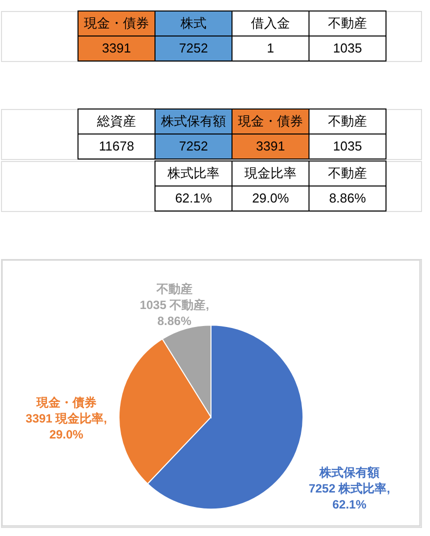  Describe the element at coordinates (193, 121) in the screenshot. I see `category-label: 株式保有額` at that location.